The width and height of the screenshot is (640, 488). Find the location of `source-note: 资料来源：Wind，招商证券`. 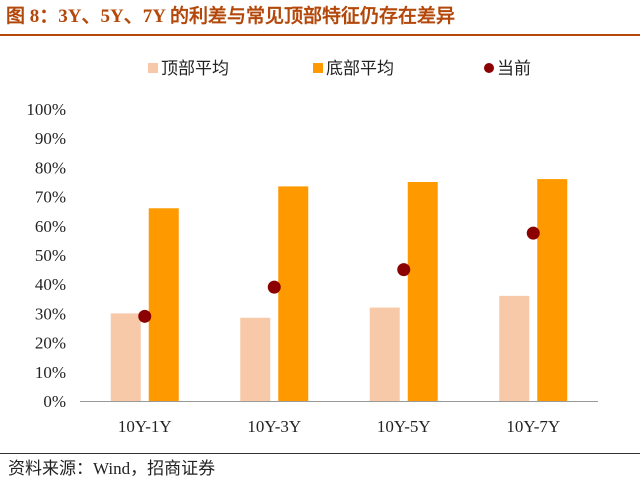

source-note: 资料来源：Wind，招商证券 is located at coordinates (112, 468).